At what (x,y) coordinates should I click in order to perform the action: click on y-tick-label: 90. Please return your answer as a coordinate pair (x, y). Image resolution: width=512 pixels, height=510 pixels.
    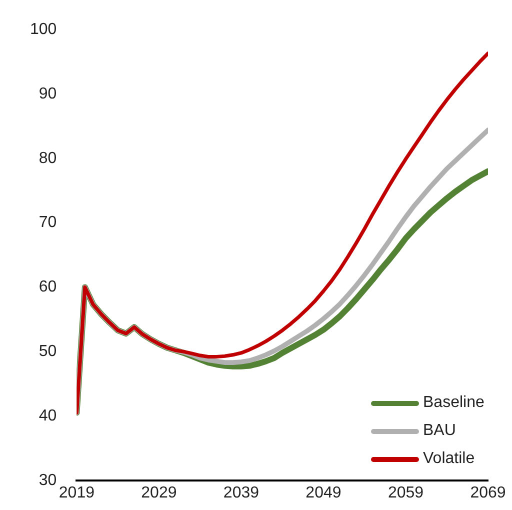
    Looking at the image, I should click on (47, 93).